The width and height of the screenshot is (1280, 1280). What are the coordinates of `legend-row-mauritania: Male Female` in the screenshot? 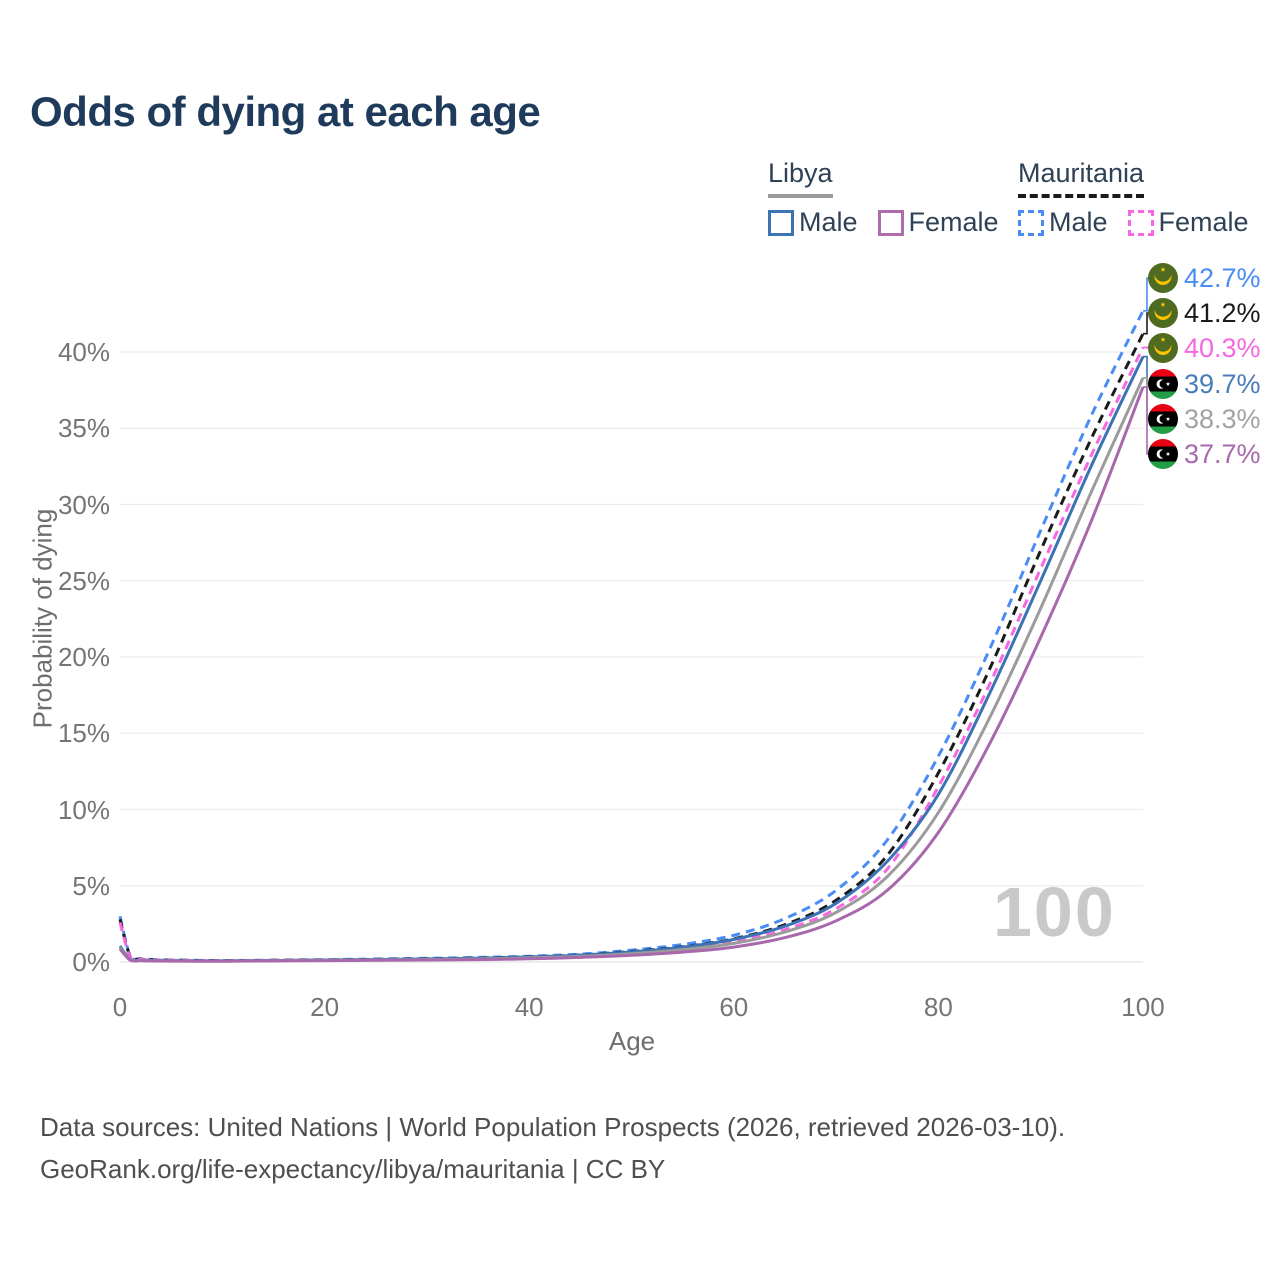 It's located at (1133, 222).